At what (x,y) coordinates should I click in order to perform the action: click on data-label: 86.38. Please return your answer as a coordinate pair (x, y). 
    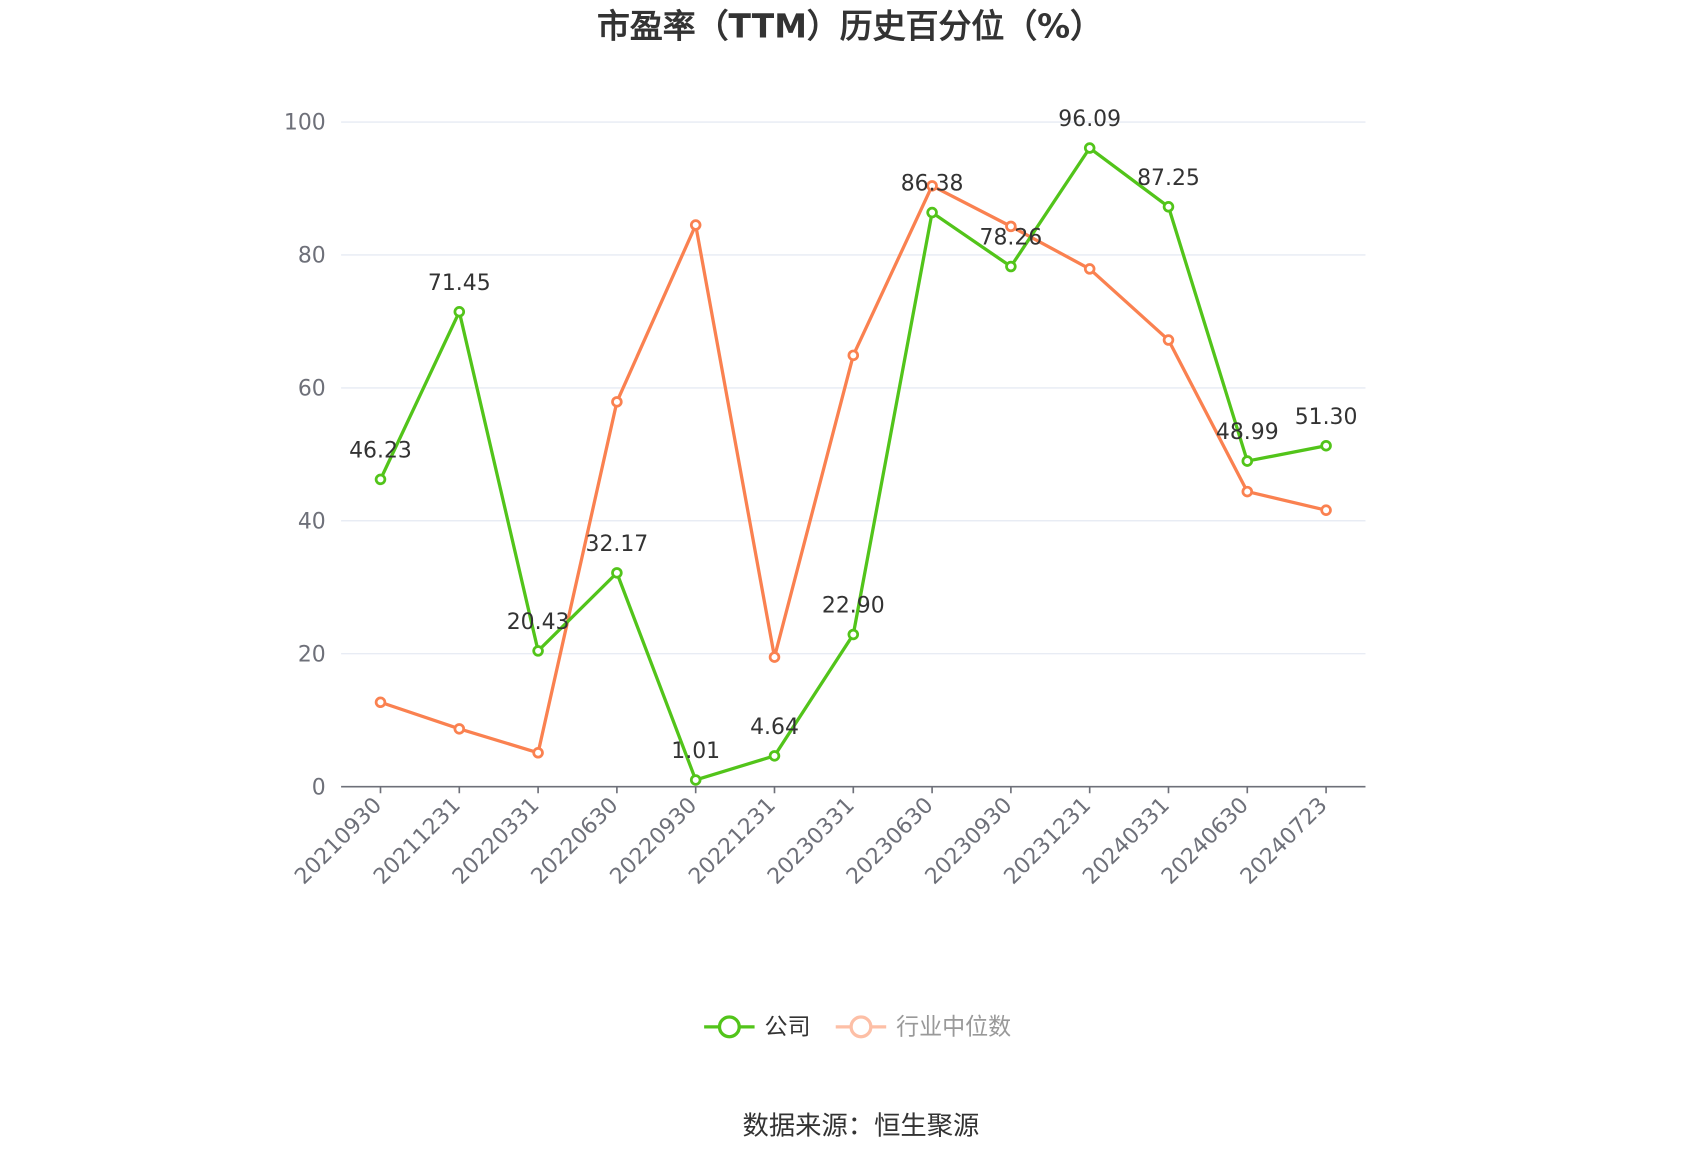
    Looking at the image, I should click on (932, 184).